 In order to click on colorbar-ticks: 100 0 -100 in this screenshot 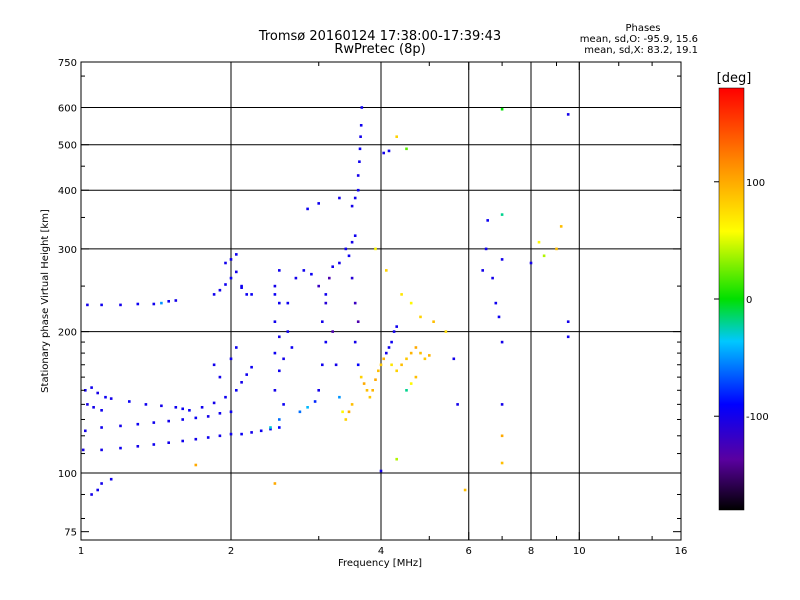, I will do `click(741, 300)`.